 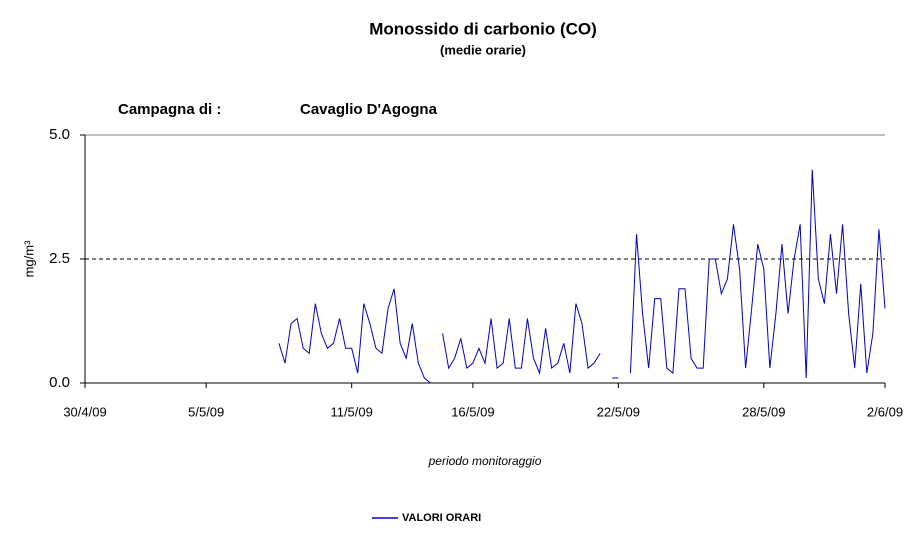 I want to click on chart-title: Monossido di carbonio (CO), so click(x=483, y=28).